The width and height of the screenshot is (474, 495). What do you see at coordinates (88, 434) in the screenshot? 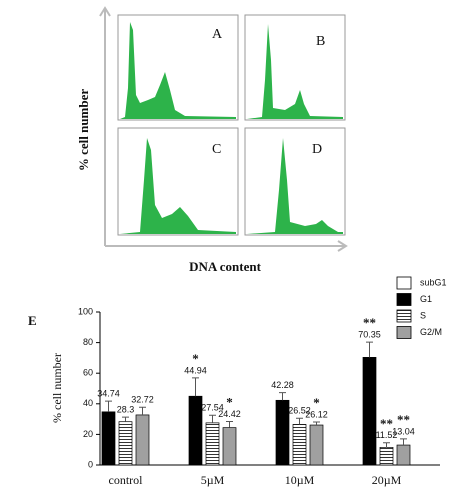
I see `y-tick-label: 20` at bounding box center [88, 434].